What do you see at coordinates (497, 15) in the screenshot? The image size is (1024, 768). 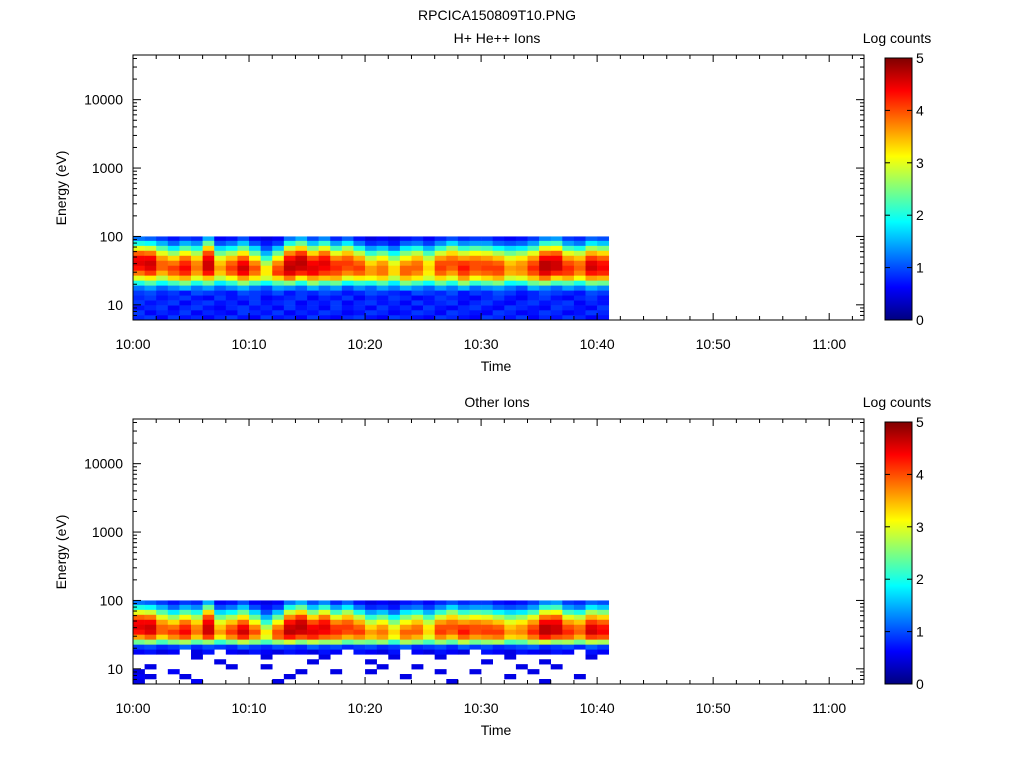 I see `figure-title: RPCICA150809T10.PNG` at bounding box center [497, 15].